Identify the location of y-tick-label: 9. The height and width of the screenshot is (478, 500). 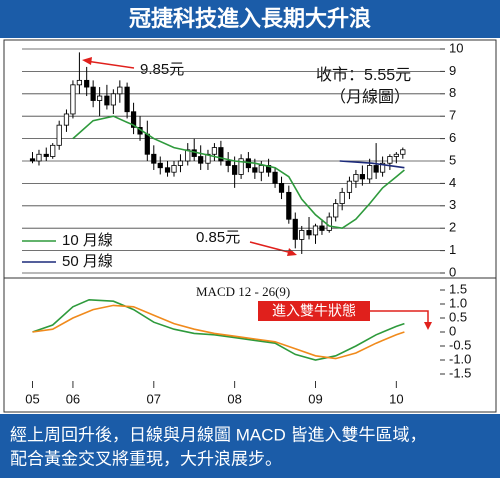
(452, 70).